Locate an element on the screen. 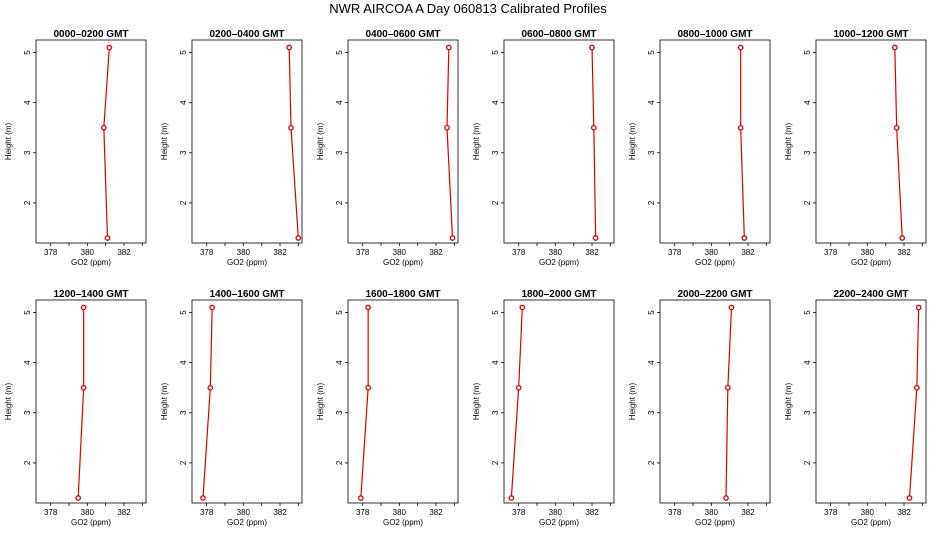 This screenshot has height=540, width=936. panel-title: 0400–0600 GMT is located at coordinates (402, 34).